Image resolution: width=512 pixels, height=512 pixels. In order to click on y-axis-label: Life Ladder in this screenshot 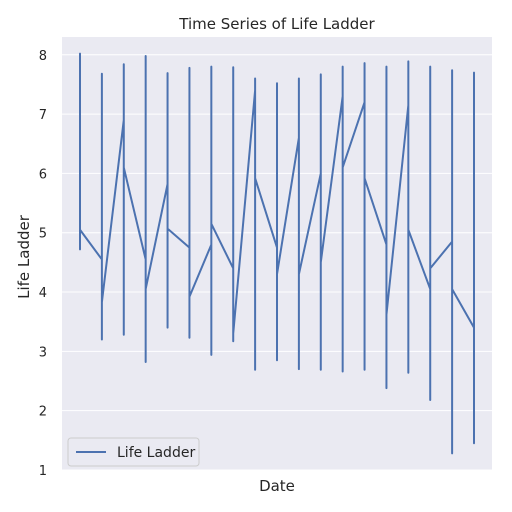, I will do `click(24, 256)`.